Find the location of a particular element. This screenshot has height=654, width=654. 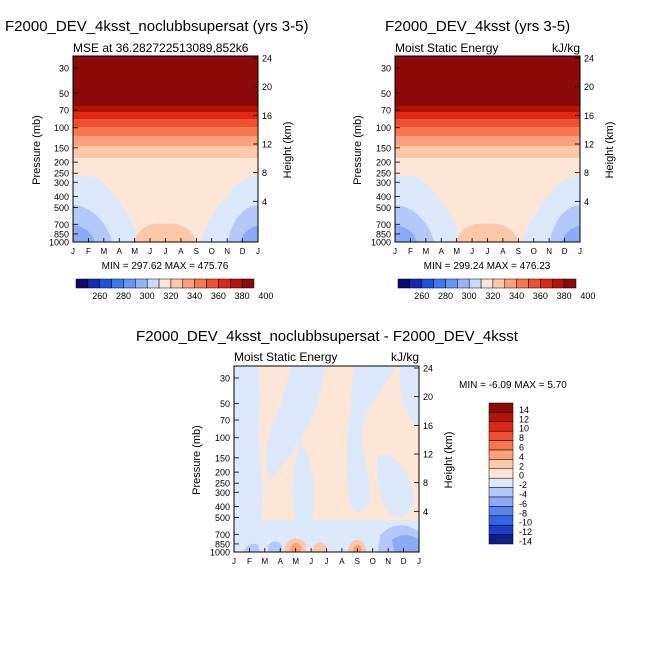

panel-1-plot is located at coordinates (165, 149).